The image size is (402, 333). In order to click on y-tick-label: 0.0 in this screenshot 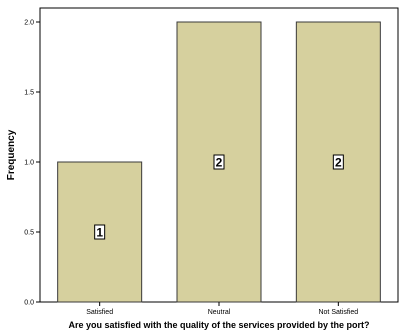, I will do `click(29, 303)`.